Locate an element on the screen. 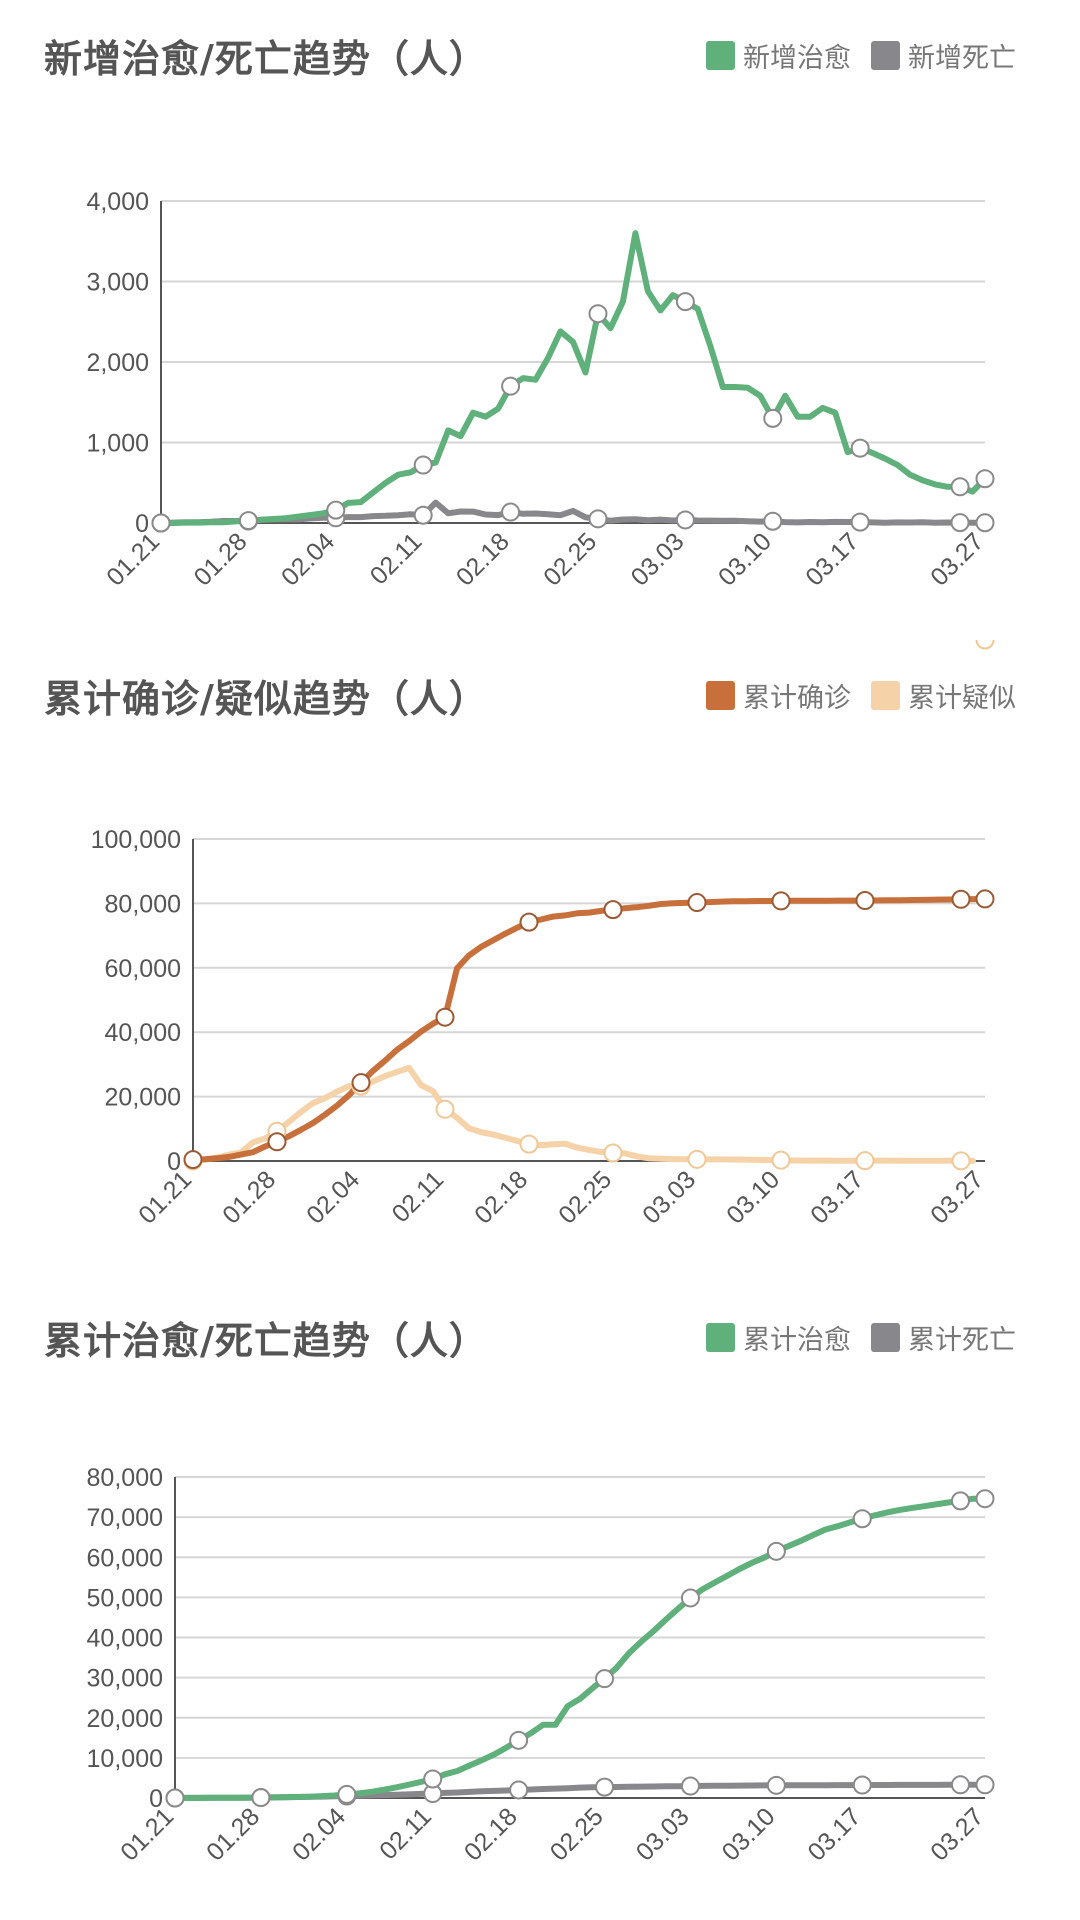  chart-title: 累计确诊/疑似趋势（人） is located at coordinates (266, 699).